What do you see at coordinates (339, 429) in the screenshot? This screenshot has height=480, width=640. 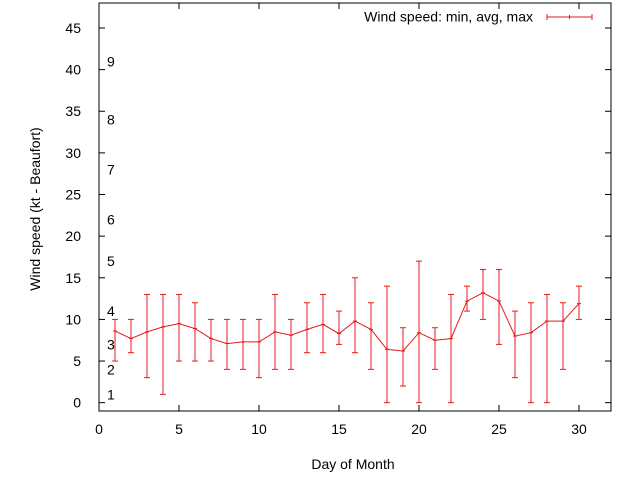 I see `x-tick-label: 15` at bounding box center [339, 429].